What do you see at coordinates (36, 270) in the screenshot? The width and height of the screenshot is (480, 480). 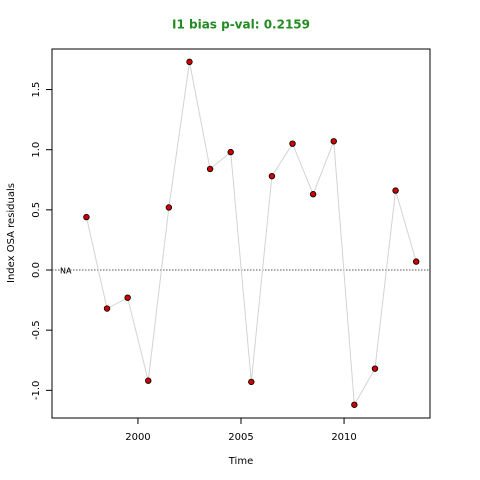 I see `y-tick-label: 0.0` at bounding box center [36, 270].